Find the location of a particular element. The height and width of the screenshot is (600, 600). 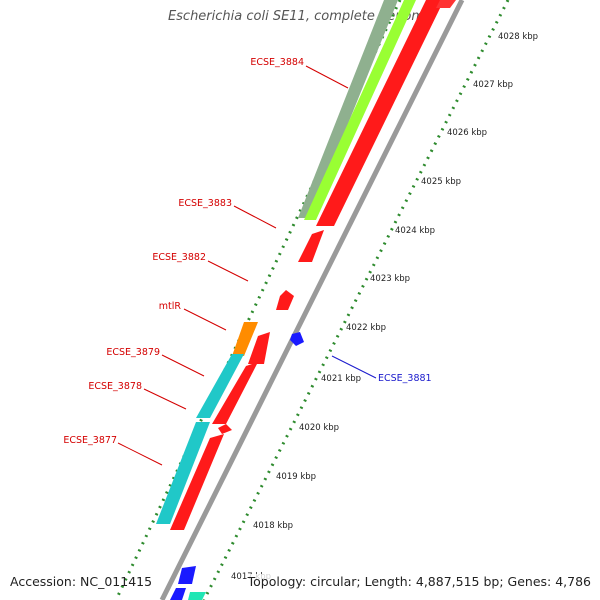

gene-label: mtlR is located at coordinates (170, 306).